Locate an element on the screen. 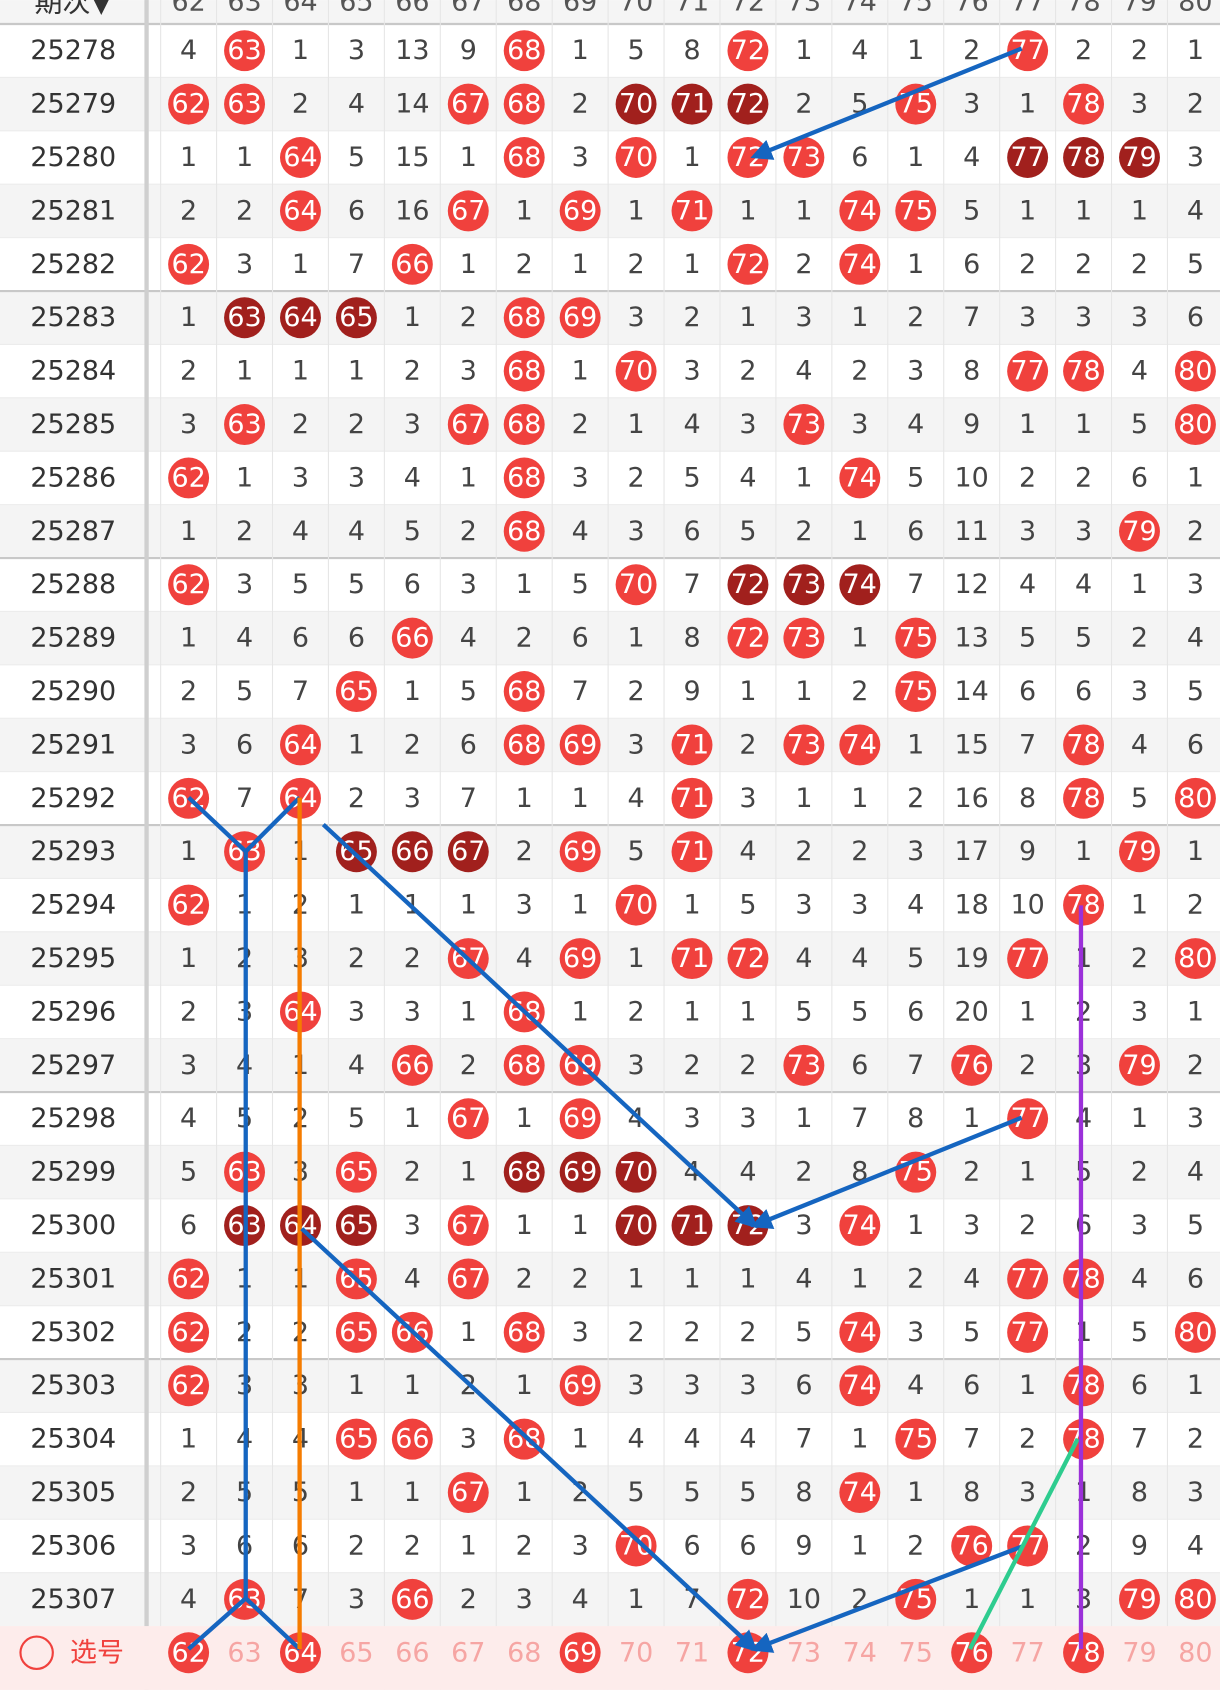 The width and height of the screenshot is (1220, 1690). miss-count: 9 is located at coordinates (1027, 851).